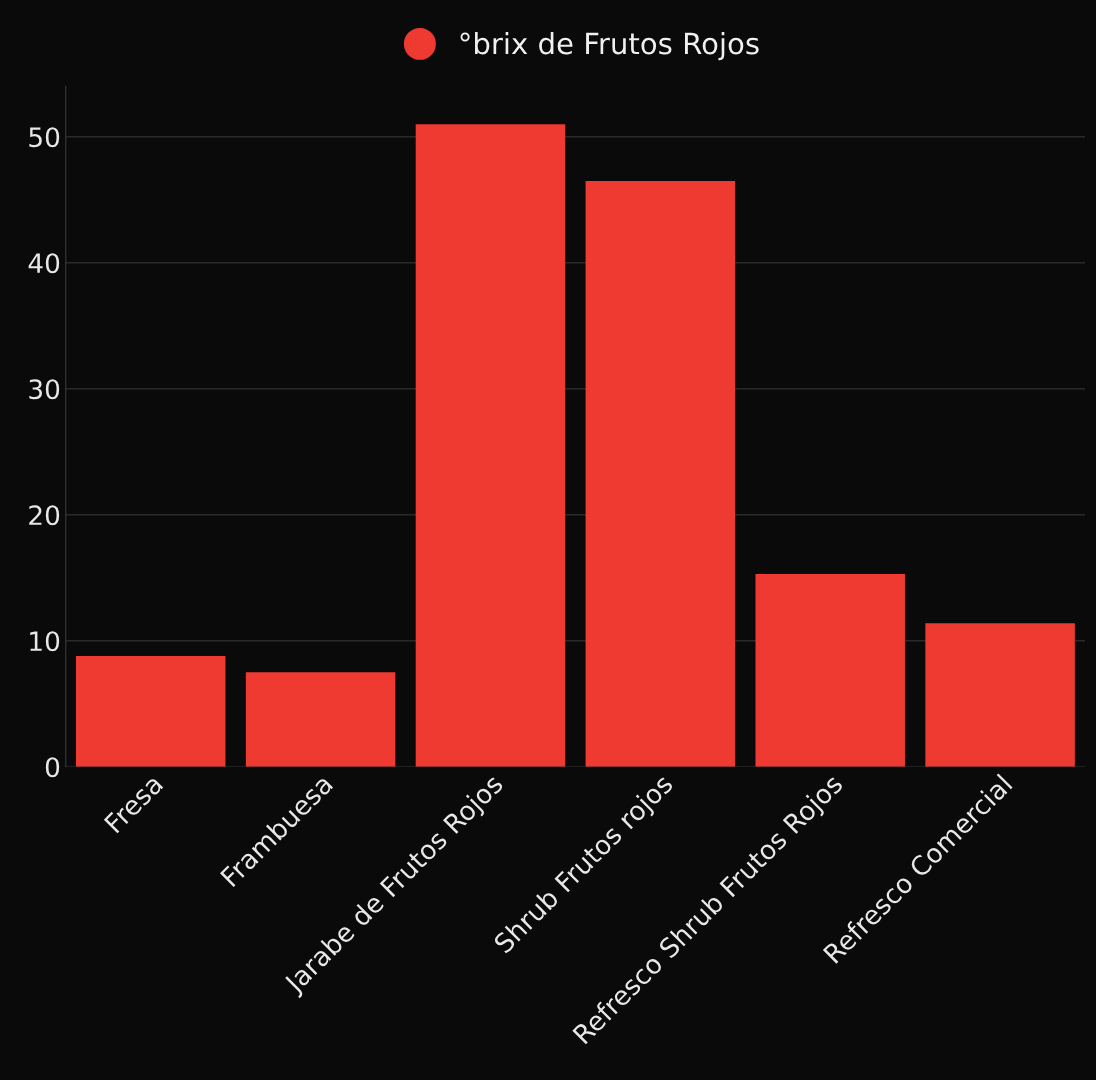 Image resolution: width=1096 pixels, height=1080 pixels. I want to click on y-tick-label: 10, so click(45, 641).